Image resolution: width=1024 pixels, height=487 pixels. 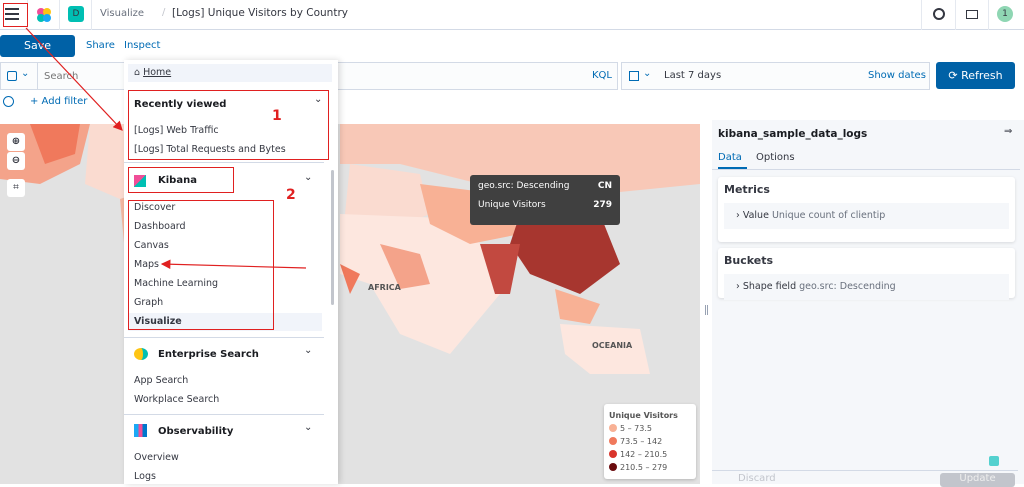 I want to click on share-link: Share, so click(x=100, y=45).